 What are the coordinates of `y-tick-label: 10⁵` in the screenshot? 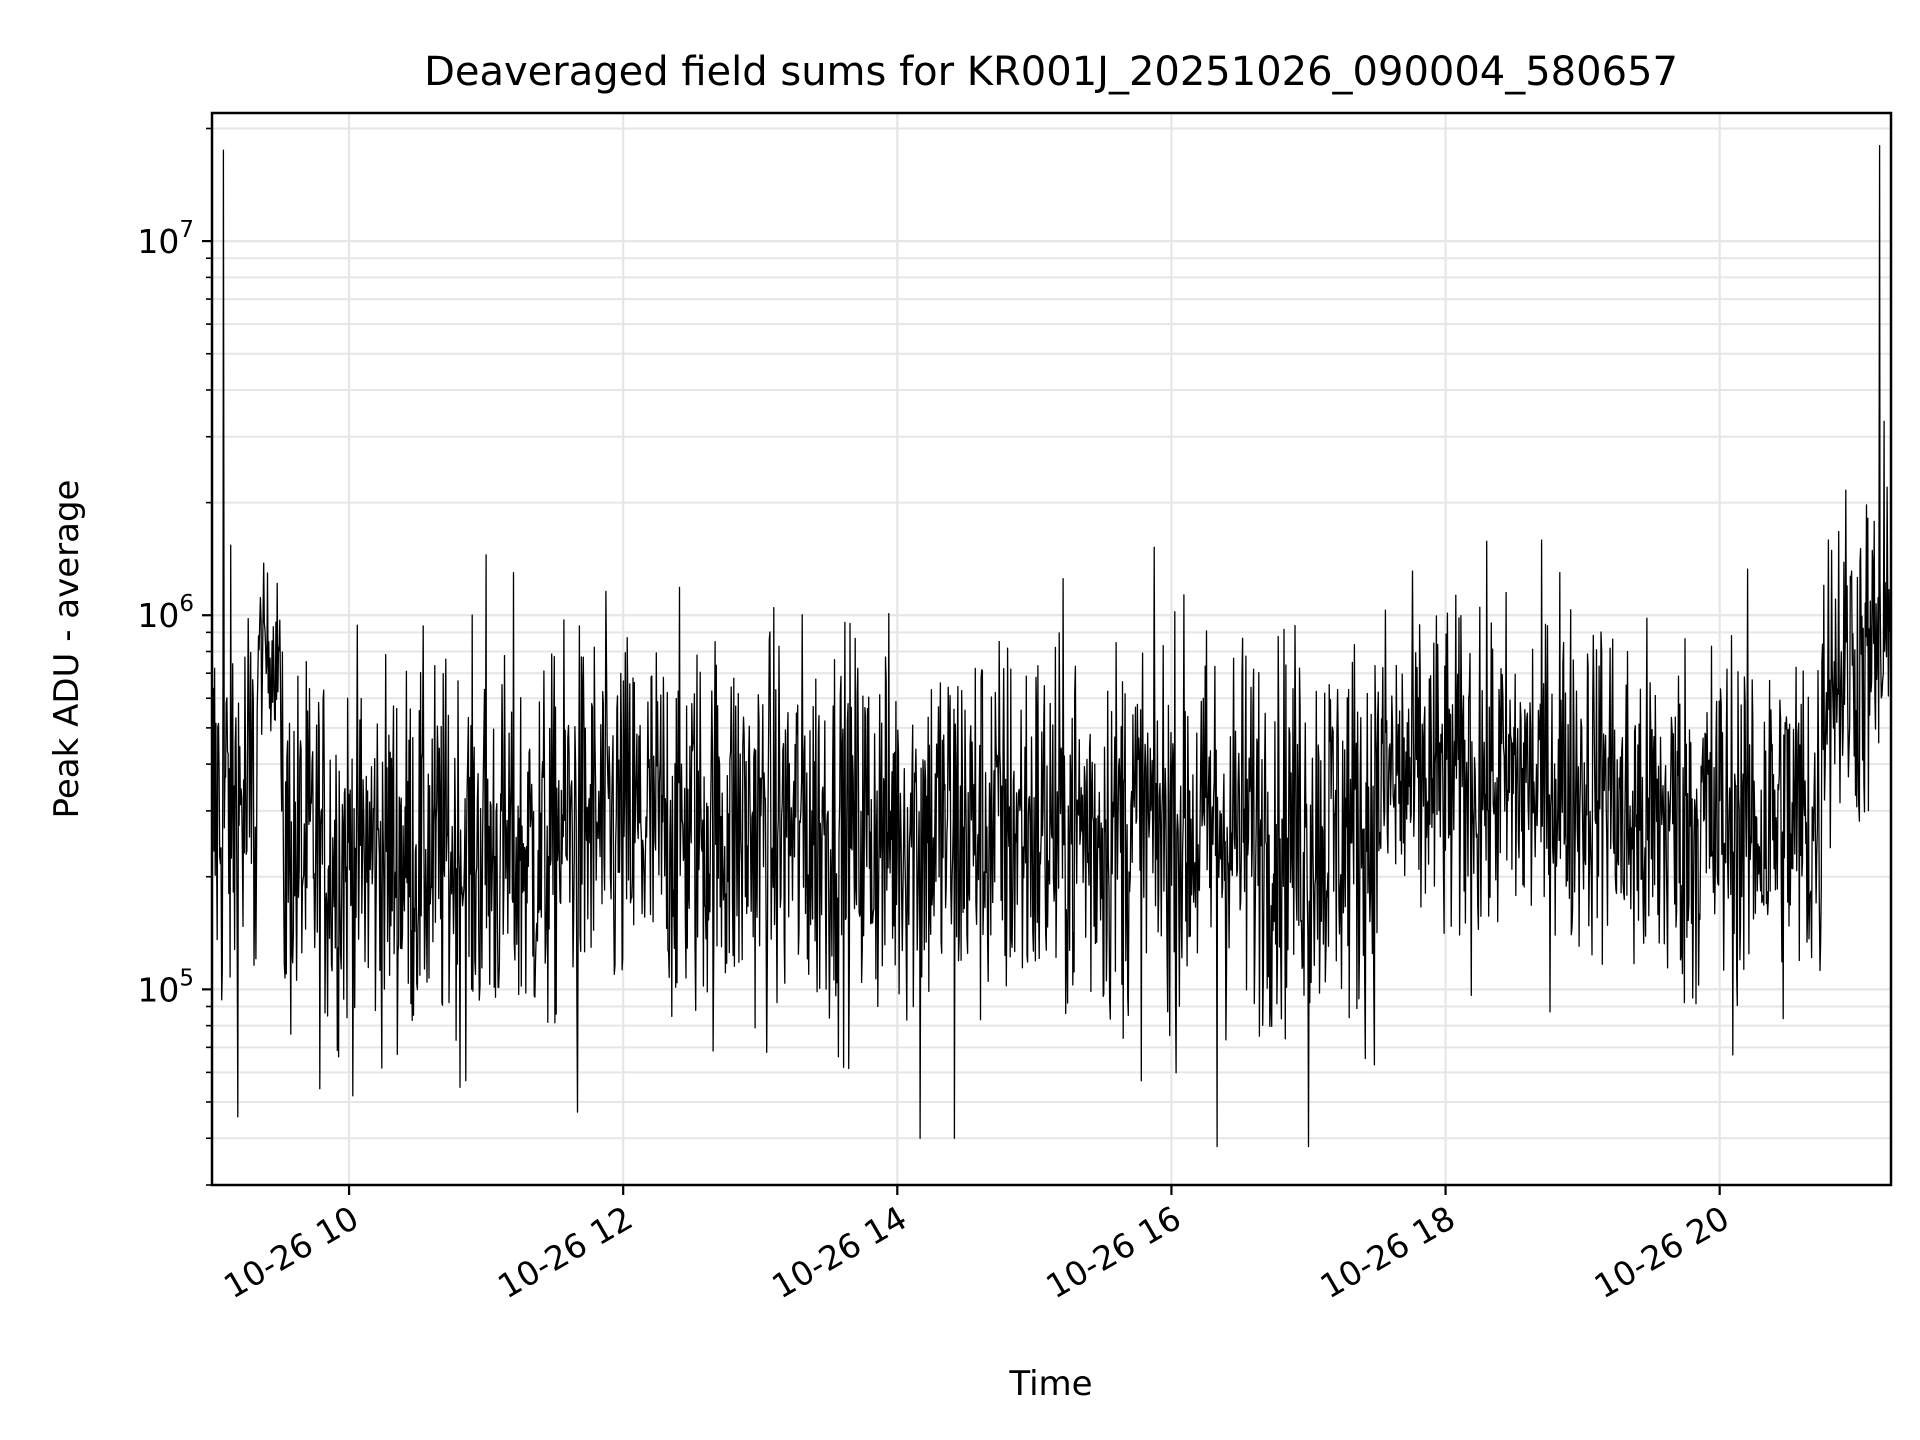 It's located at (165, 987).